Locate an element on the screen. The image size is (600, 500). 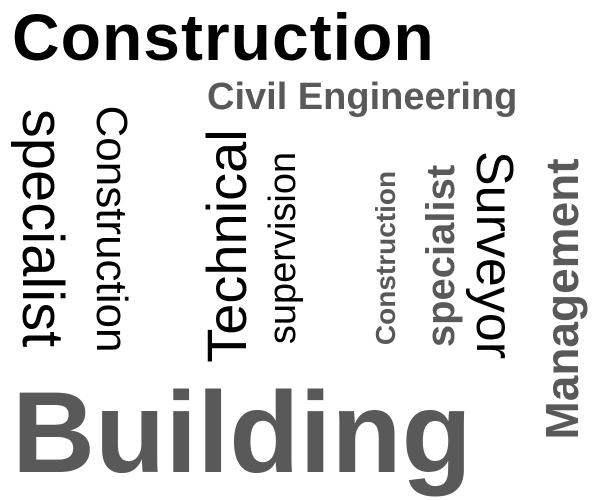
word-management: Management is located at coordinates (562, 299).